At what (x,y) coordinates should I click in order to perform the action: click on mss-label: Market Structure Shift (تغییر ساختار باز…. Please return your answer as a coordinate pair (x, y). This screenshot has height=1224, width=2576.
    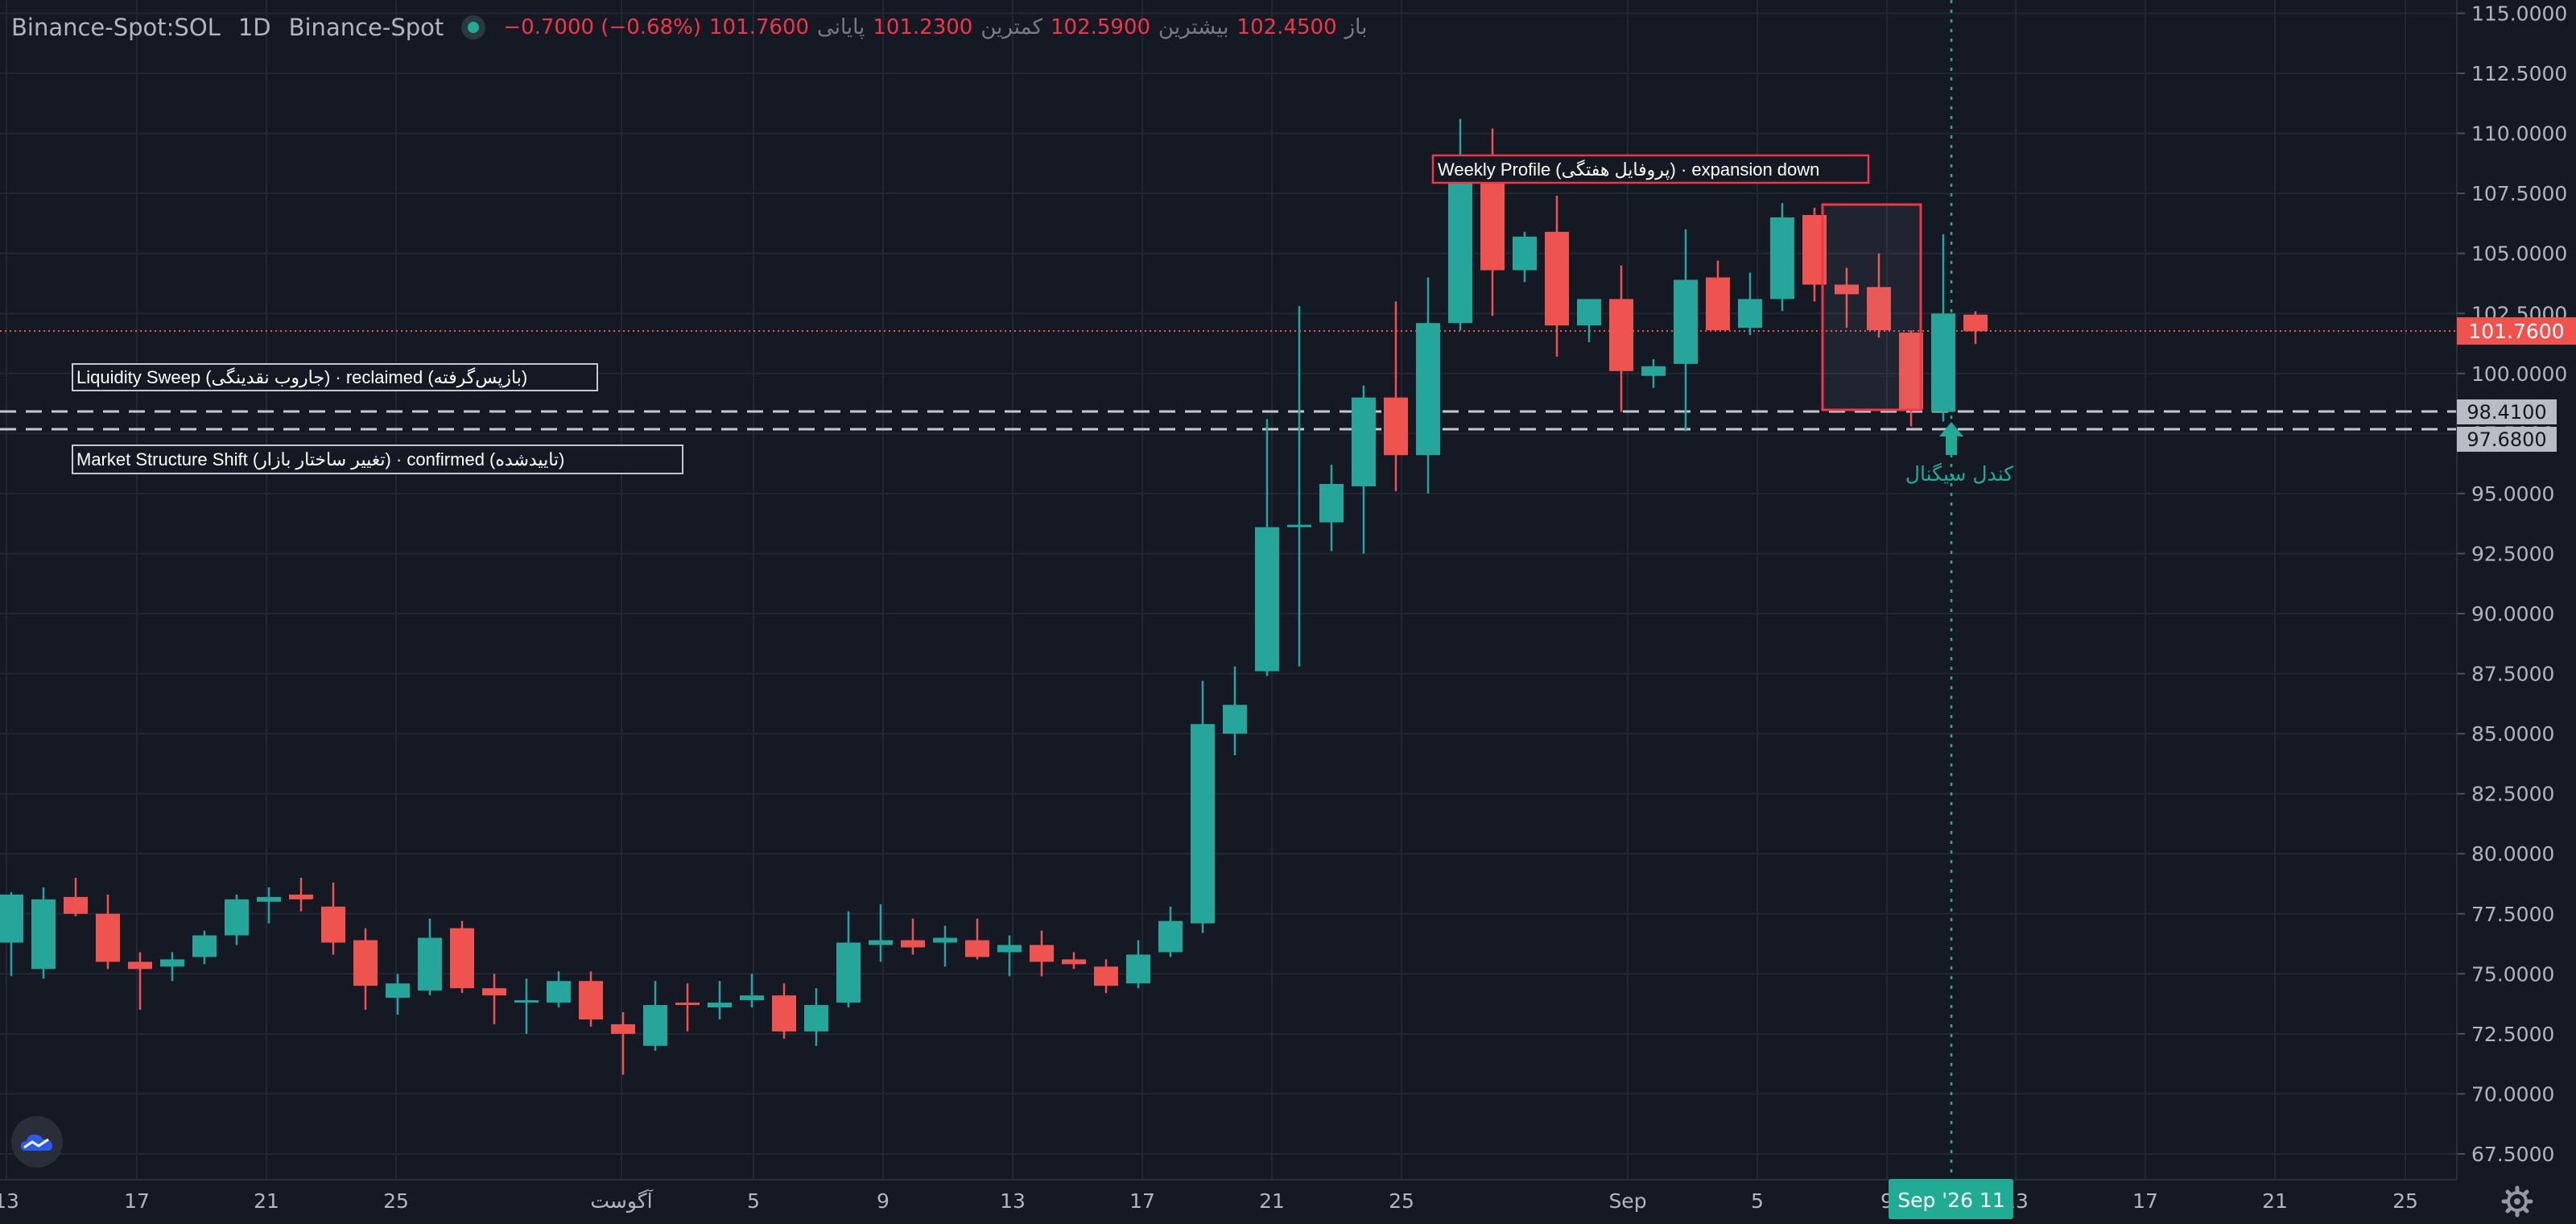
    Looking at the image, I should click on (320, 459).